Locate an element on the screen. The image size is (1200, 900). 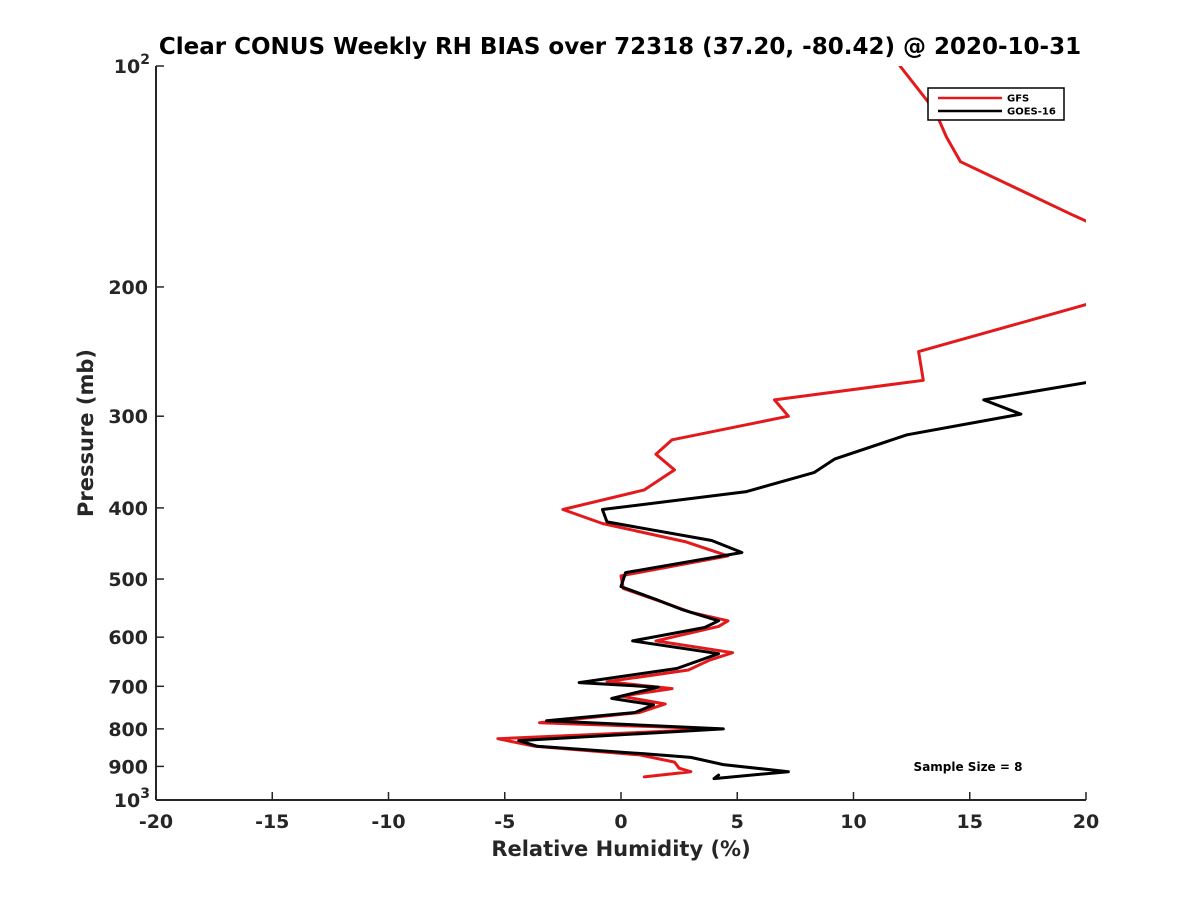
y-tick-label: 10² is located at coordinates (132, 65).